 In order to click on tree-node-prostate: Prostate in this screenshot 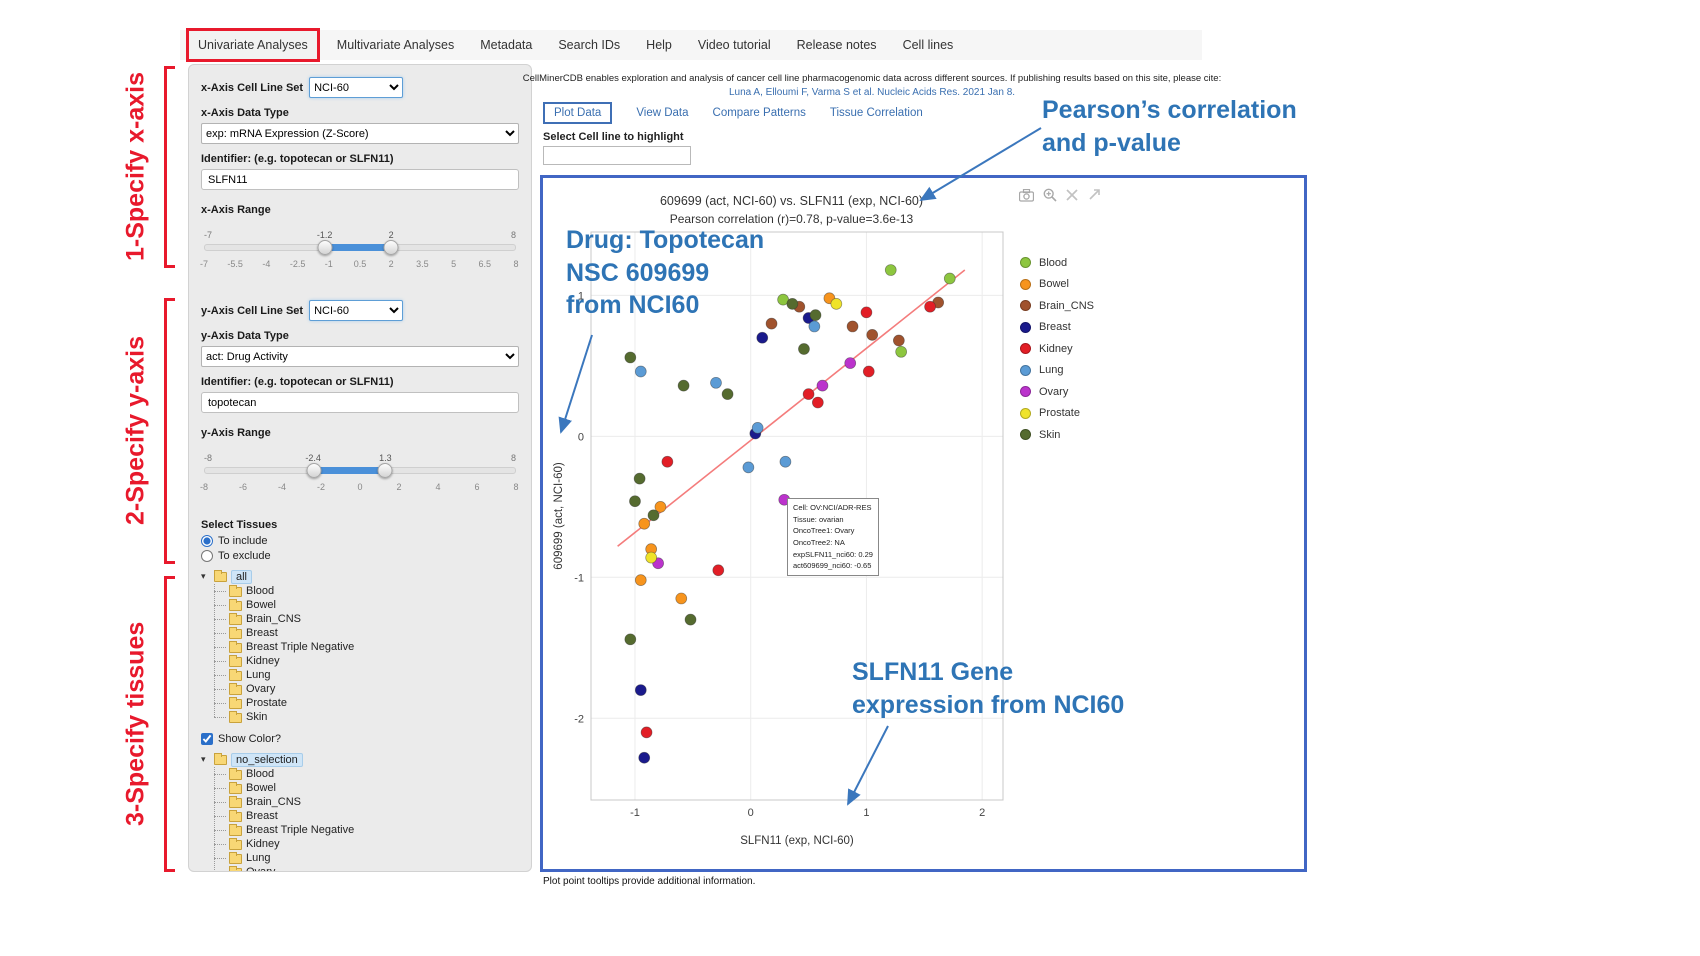, I will do `click(366, 703)`.